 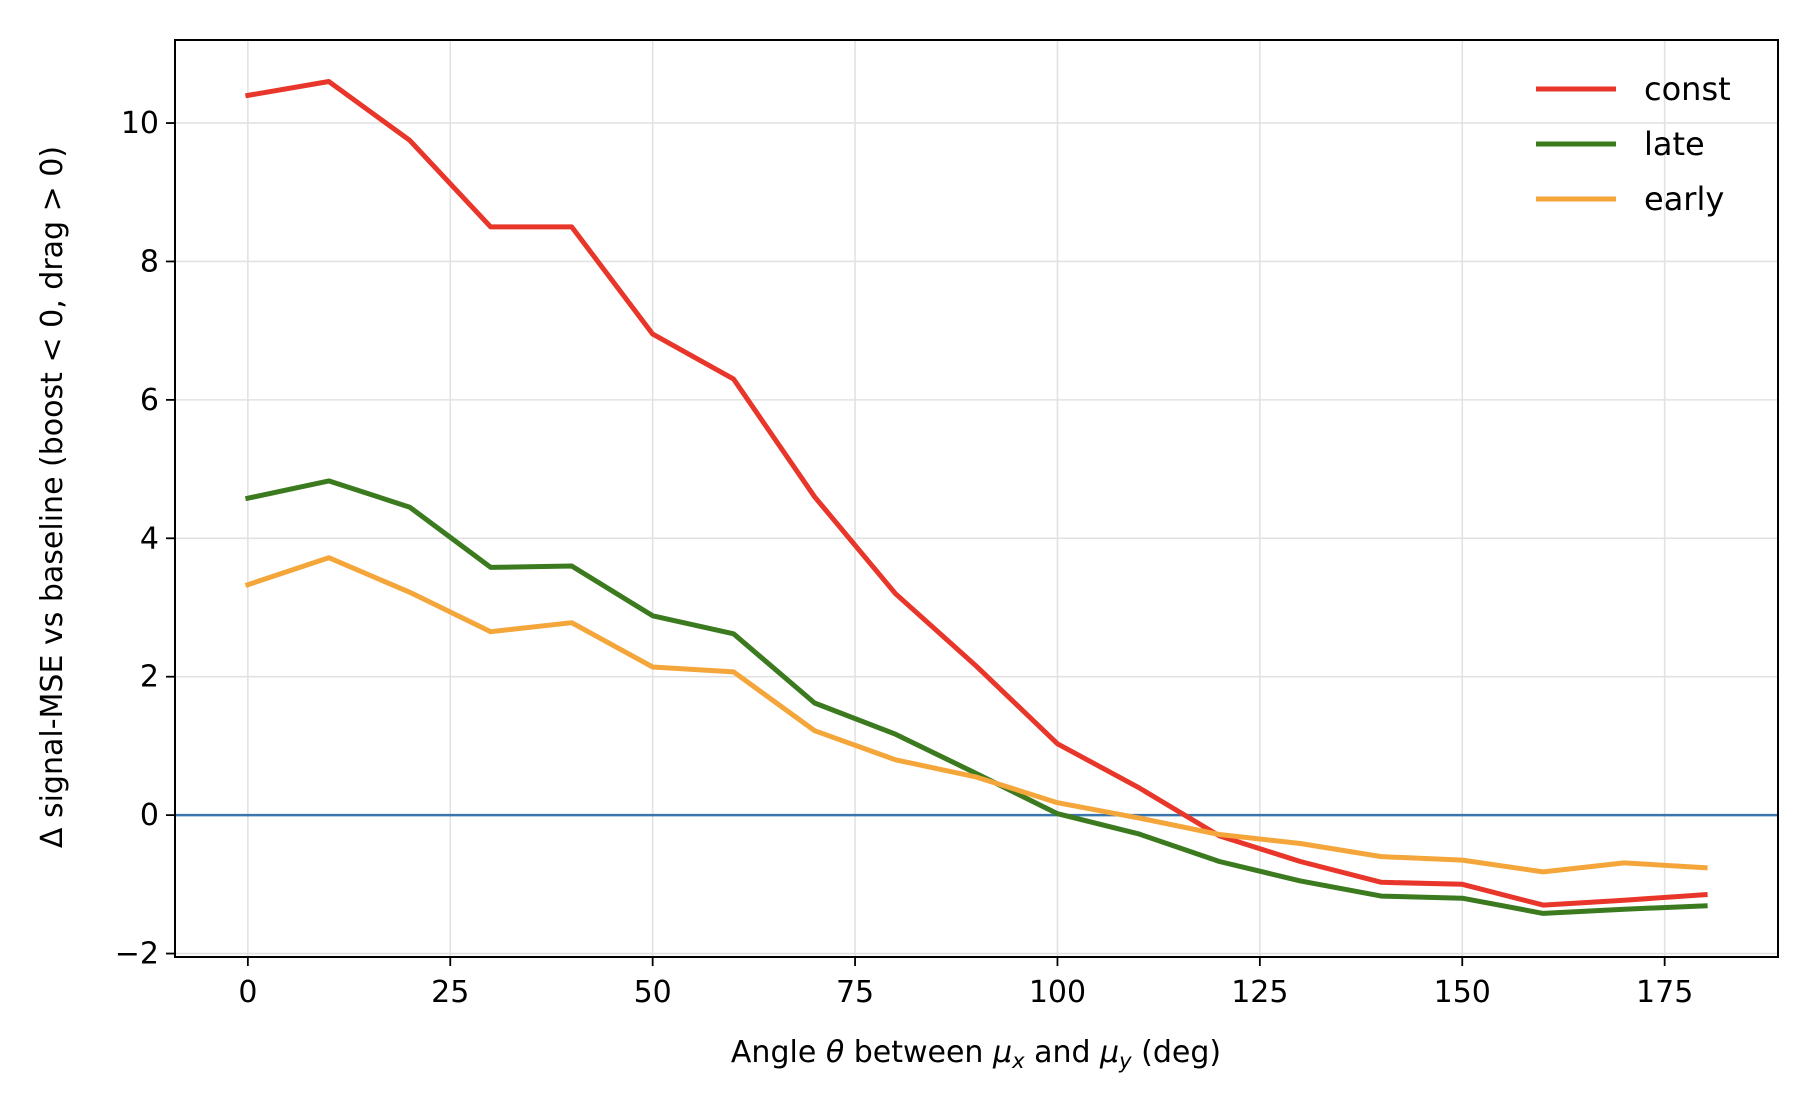 I want to click on legend: const late early, so click(x=1633, y=144).